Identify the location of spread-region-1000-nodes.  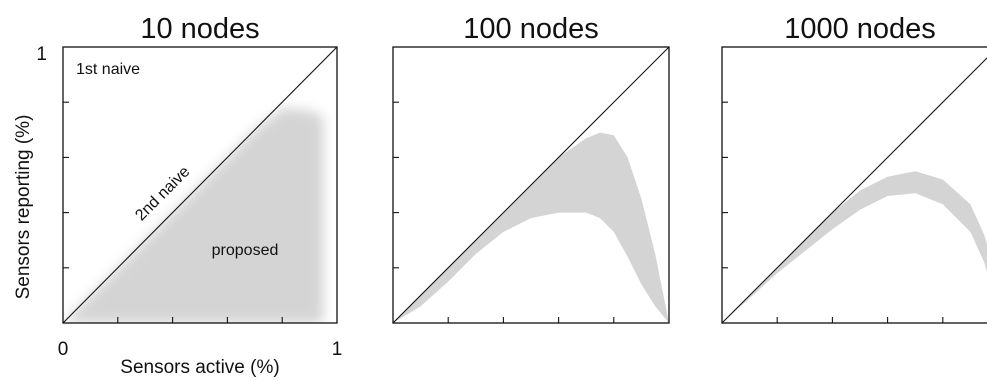
(854, 247).